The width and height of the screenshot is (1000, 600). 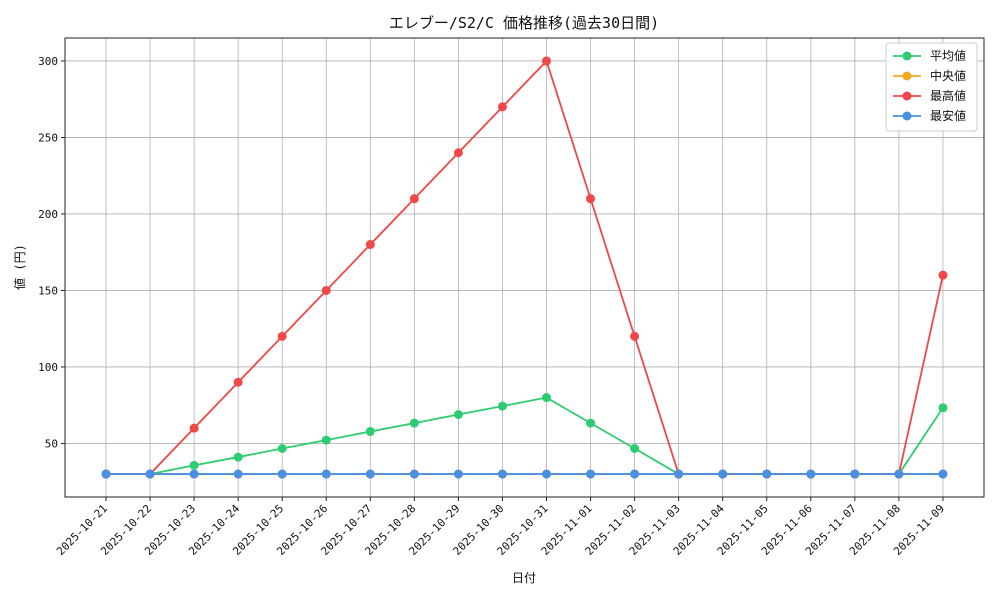 What do you see at coordinates (524, 578) in the screenshot?
I see `x-axis-label: 日付` at bounding box center [524, 578].